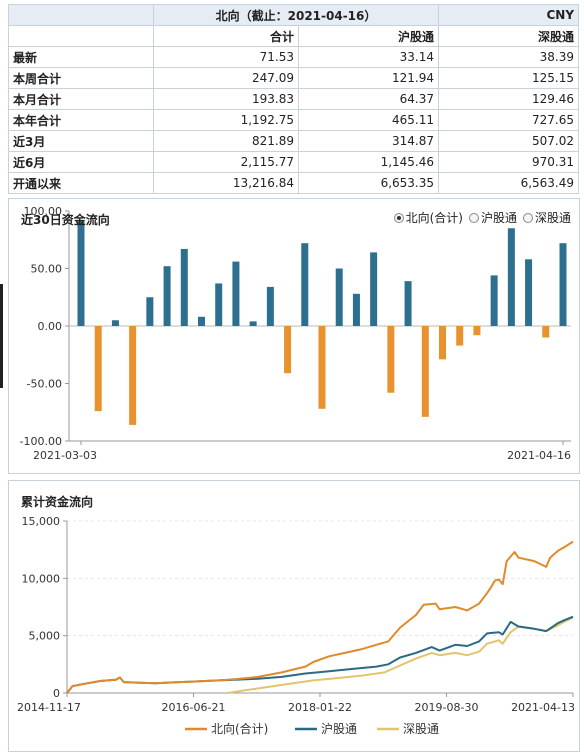  Describe the element at coordinates (421, 729) in the screenshot. I see `legend-label: 深股通` at that location.